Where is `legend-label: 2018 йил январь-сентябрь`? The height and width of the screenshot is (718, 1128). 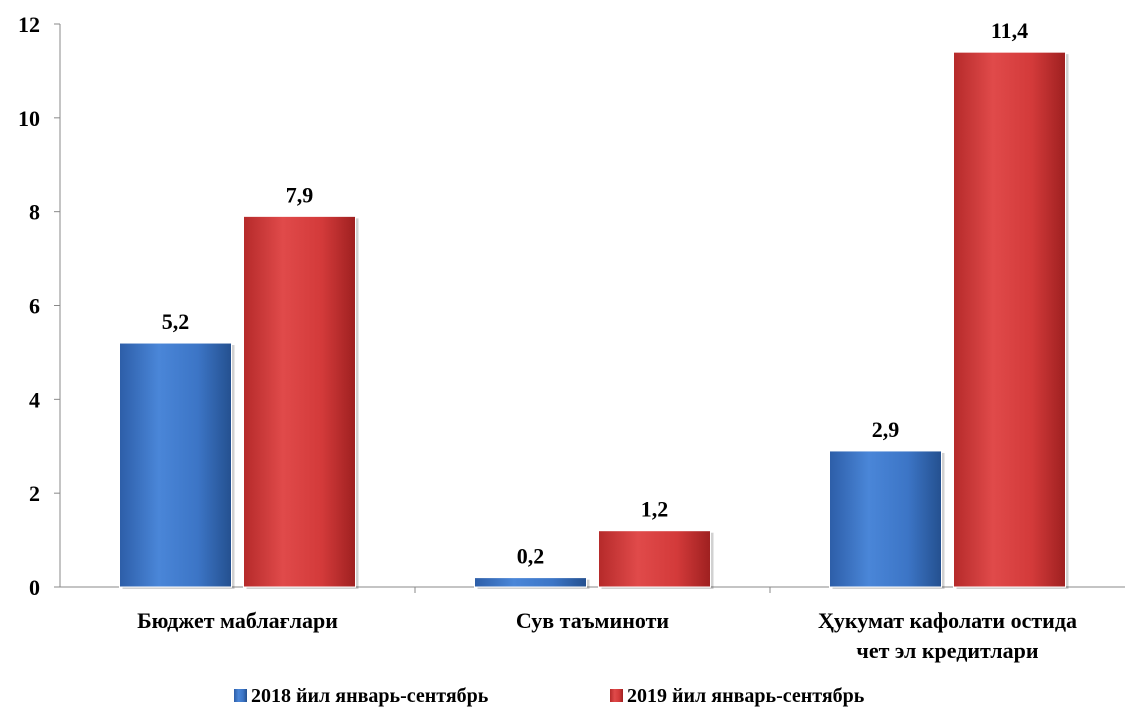
legend-label: 2018 йил январь-сентябрь is located at coordinates (370, 696).